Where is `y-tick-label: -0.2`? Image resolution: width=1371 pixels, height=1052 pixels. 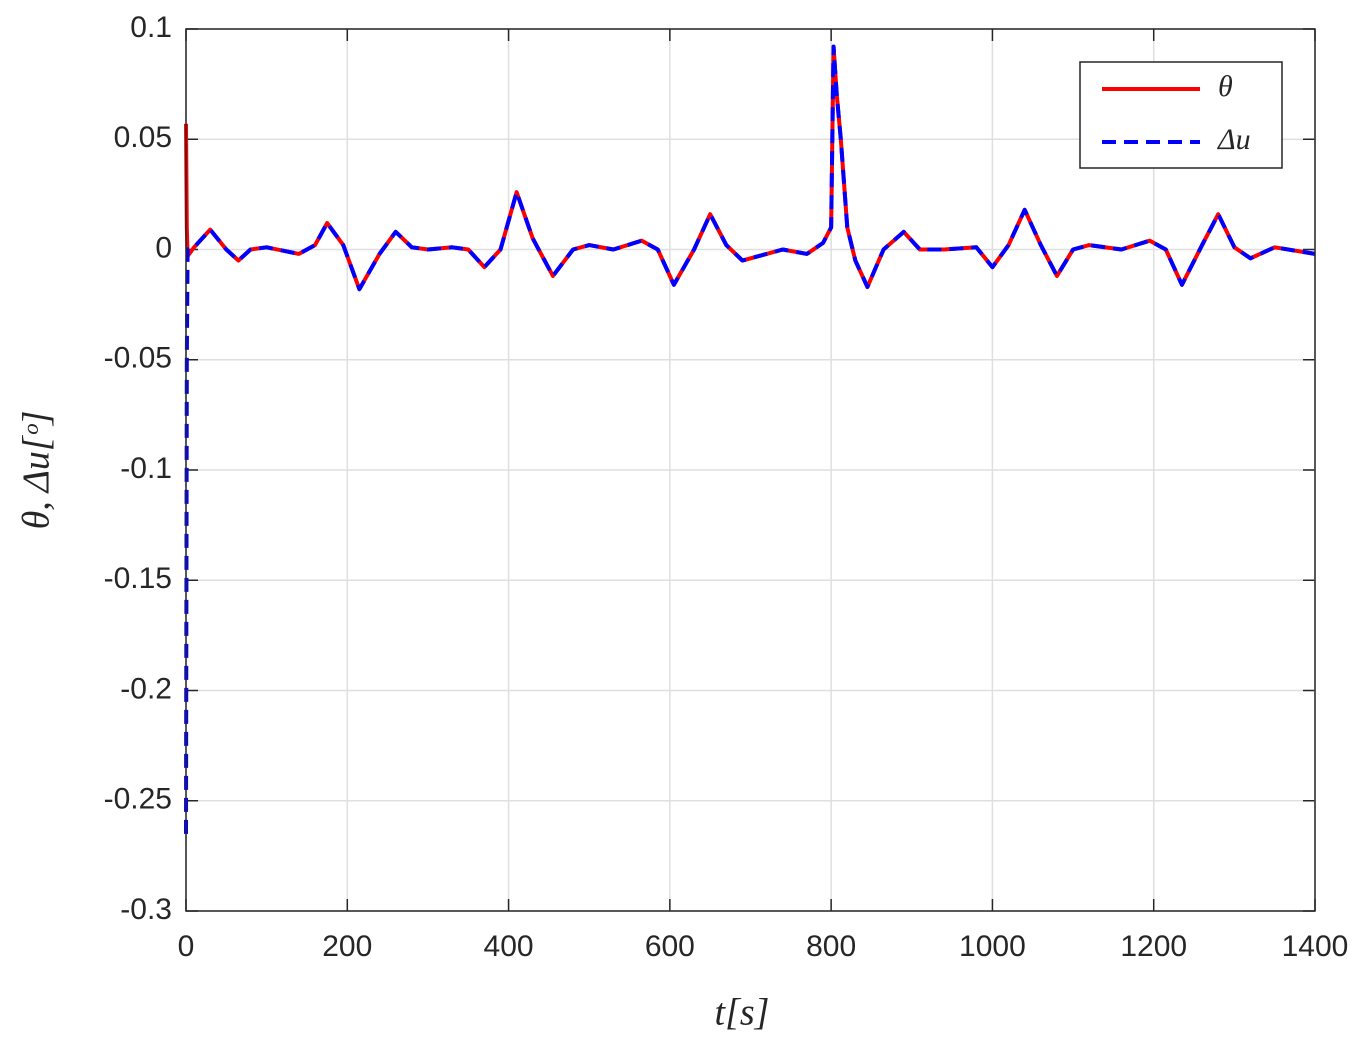 y-tick-label: -0.2 is located at coordinates (146, 688).